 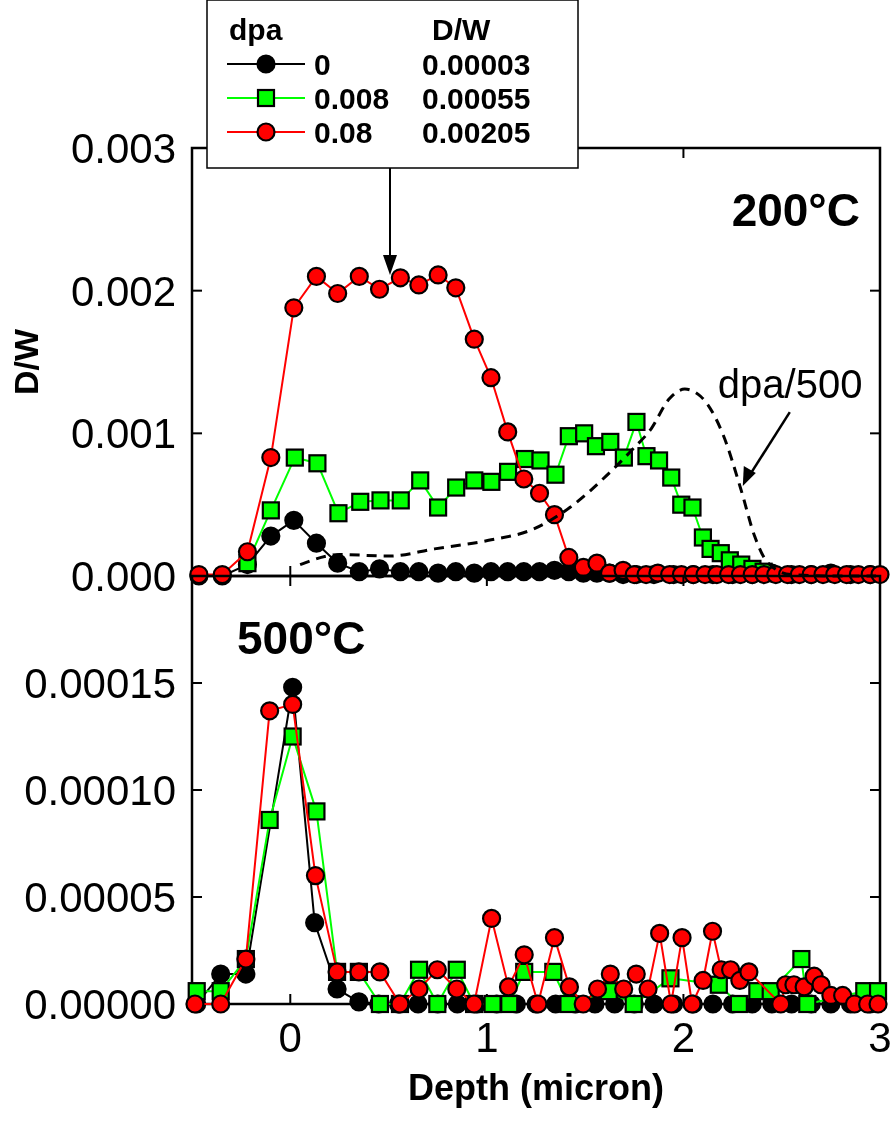 I want to click on x-tick-label: 0, so click(x=290, y=1037).